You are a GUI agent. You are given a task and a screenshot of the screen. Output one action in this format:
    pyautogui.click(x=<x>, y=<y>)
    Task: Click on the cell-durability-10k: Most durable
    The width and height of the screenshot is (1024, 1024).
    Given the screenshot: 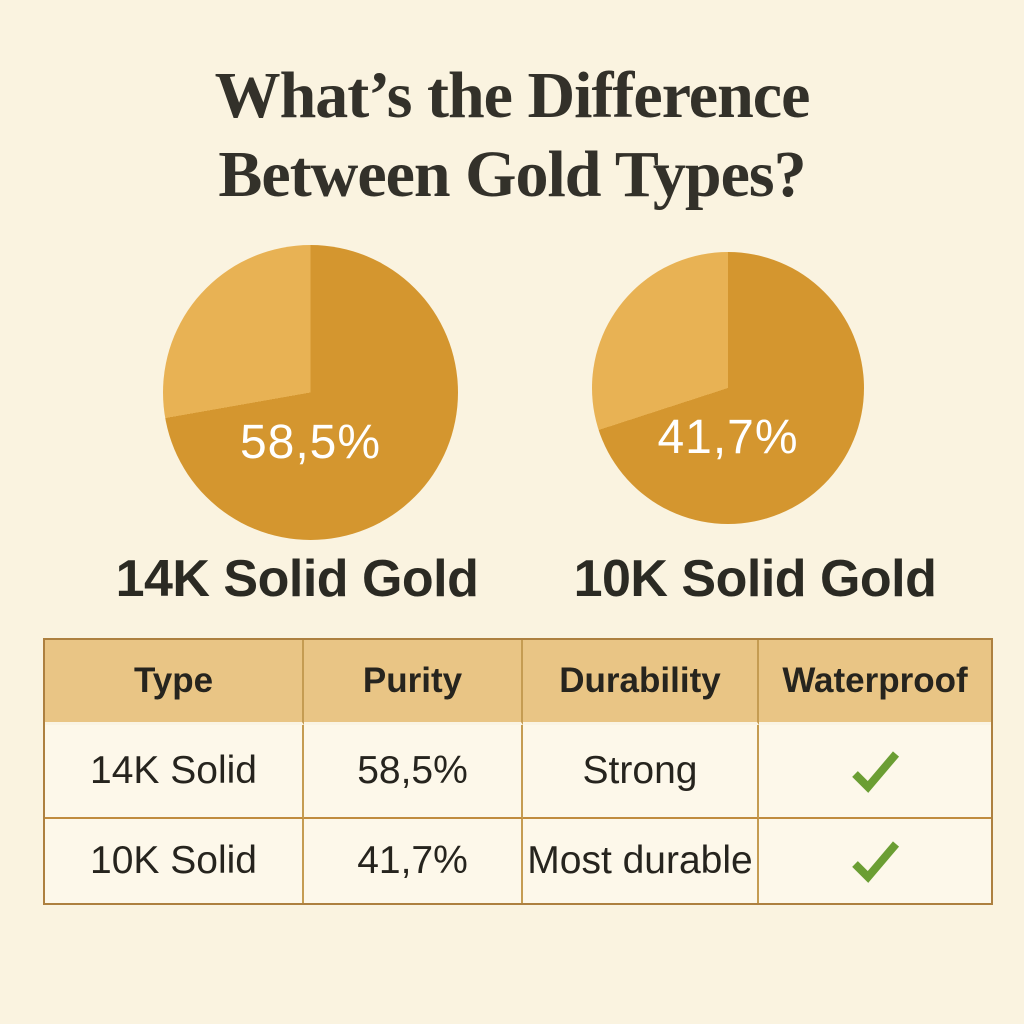 What is the action you would take?
    pyautogui.click(x=641, y=861)
    